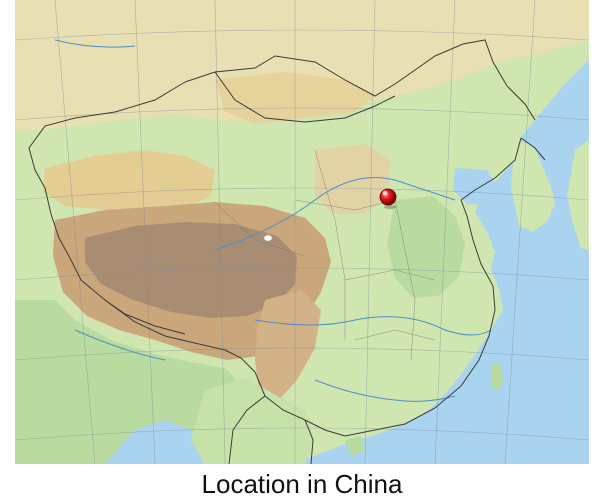 This screenshot has width=604, height=501. Describe the element at coordinates (129, 181) in the screenshot. I see `tarim-basin` at that location.